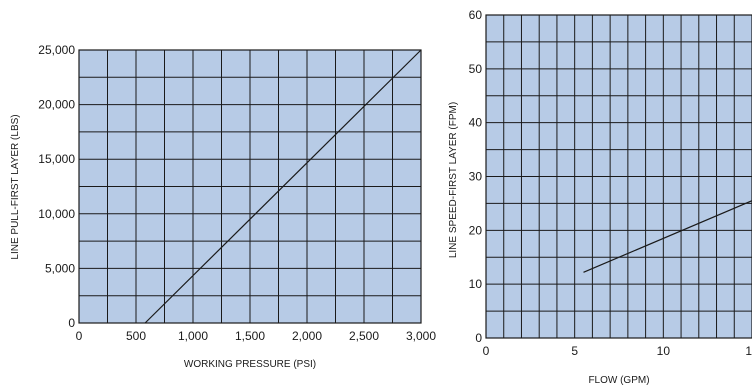 The width and height of the screenshot is (752, 390). What do you see at coordinates (618, 380) in the screenshot?
I see `chart-right-x-axis-label: FLOW (GPM)` at bounding box center [618, 380].